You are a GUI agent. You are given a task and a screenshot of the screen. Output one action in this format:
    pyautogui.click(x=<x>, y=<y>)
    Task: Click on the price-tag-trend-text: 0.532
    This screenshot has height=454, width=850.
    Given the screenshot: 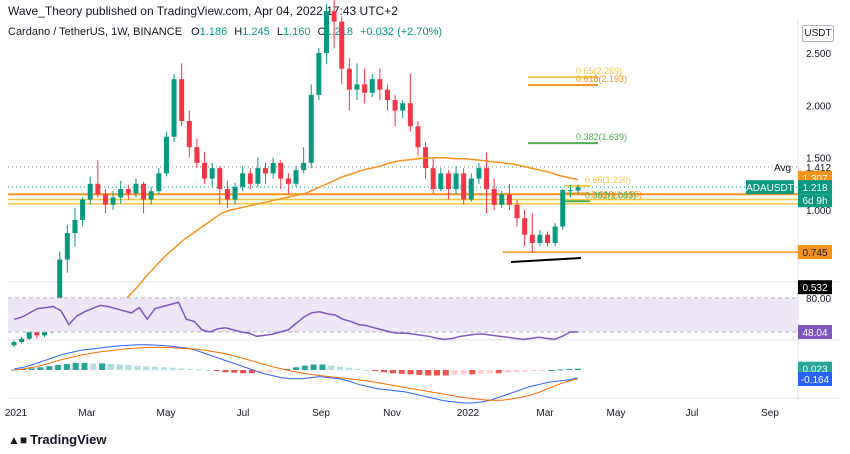 What is the action you would take?
    pyautogui.click(x=814, y=288)
    